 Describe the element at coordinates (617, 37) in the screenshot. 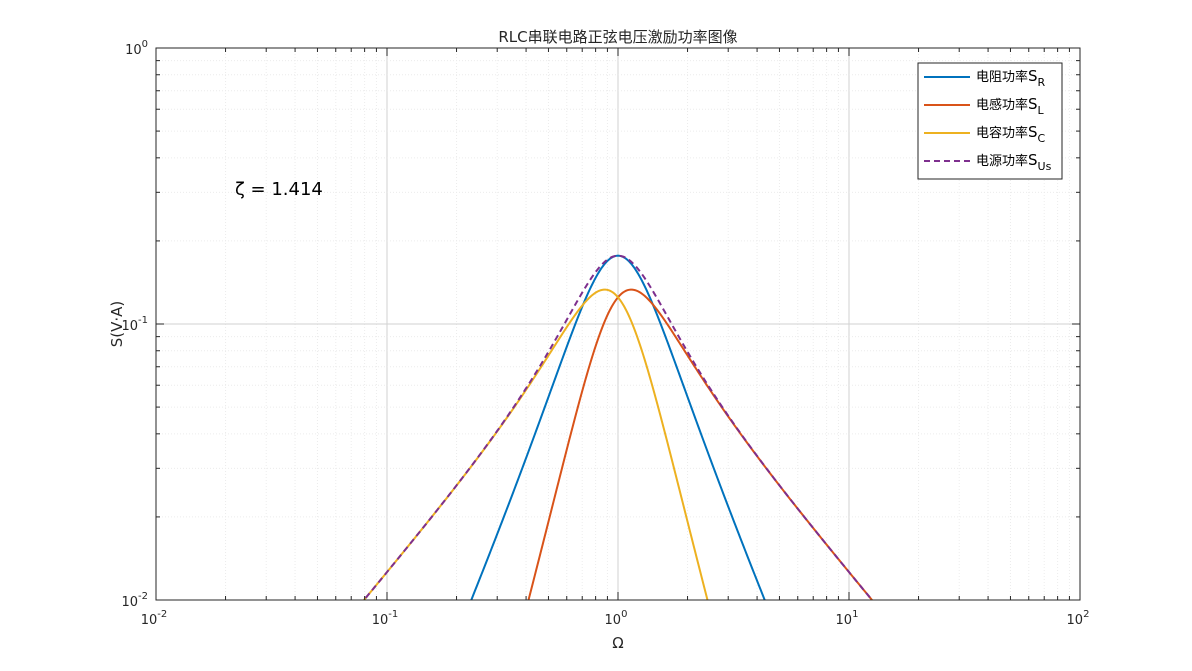

I see `chart-title: RLC串联电路正弦电压激励功率图像` at that location.